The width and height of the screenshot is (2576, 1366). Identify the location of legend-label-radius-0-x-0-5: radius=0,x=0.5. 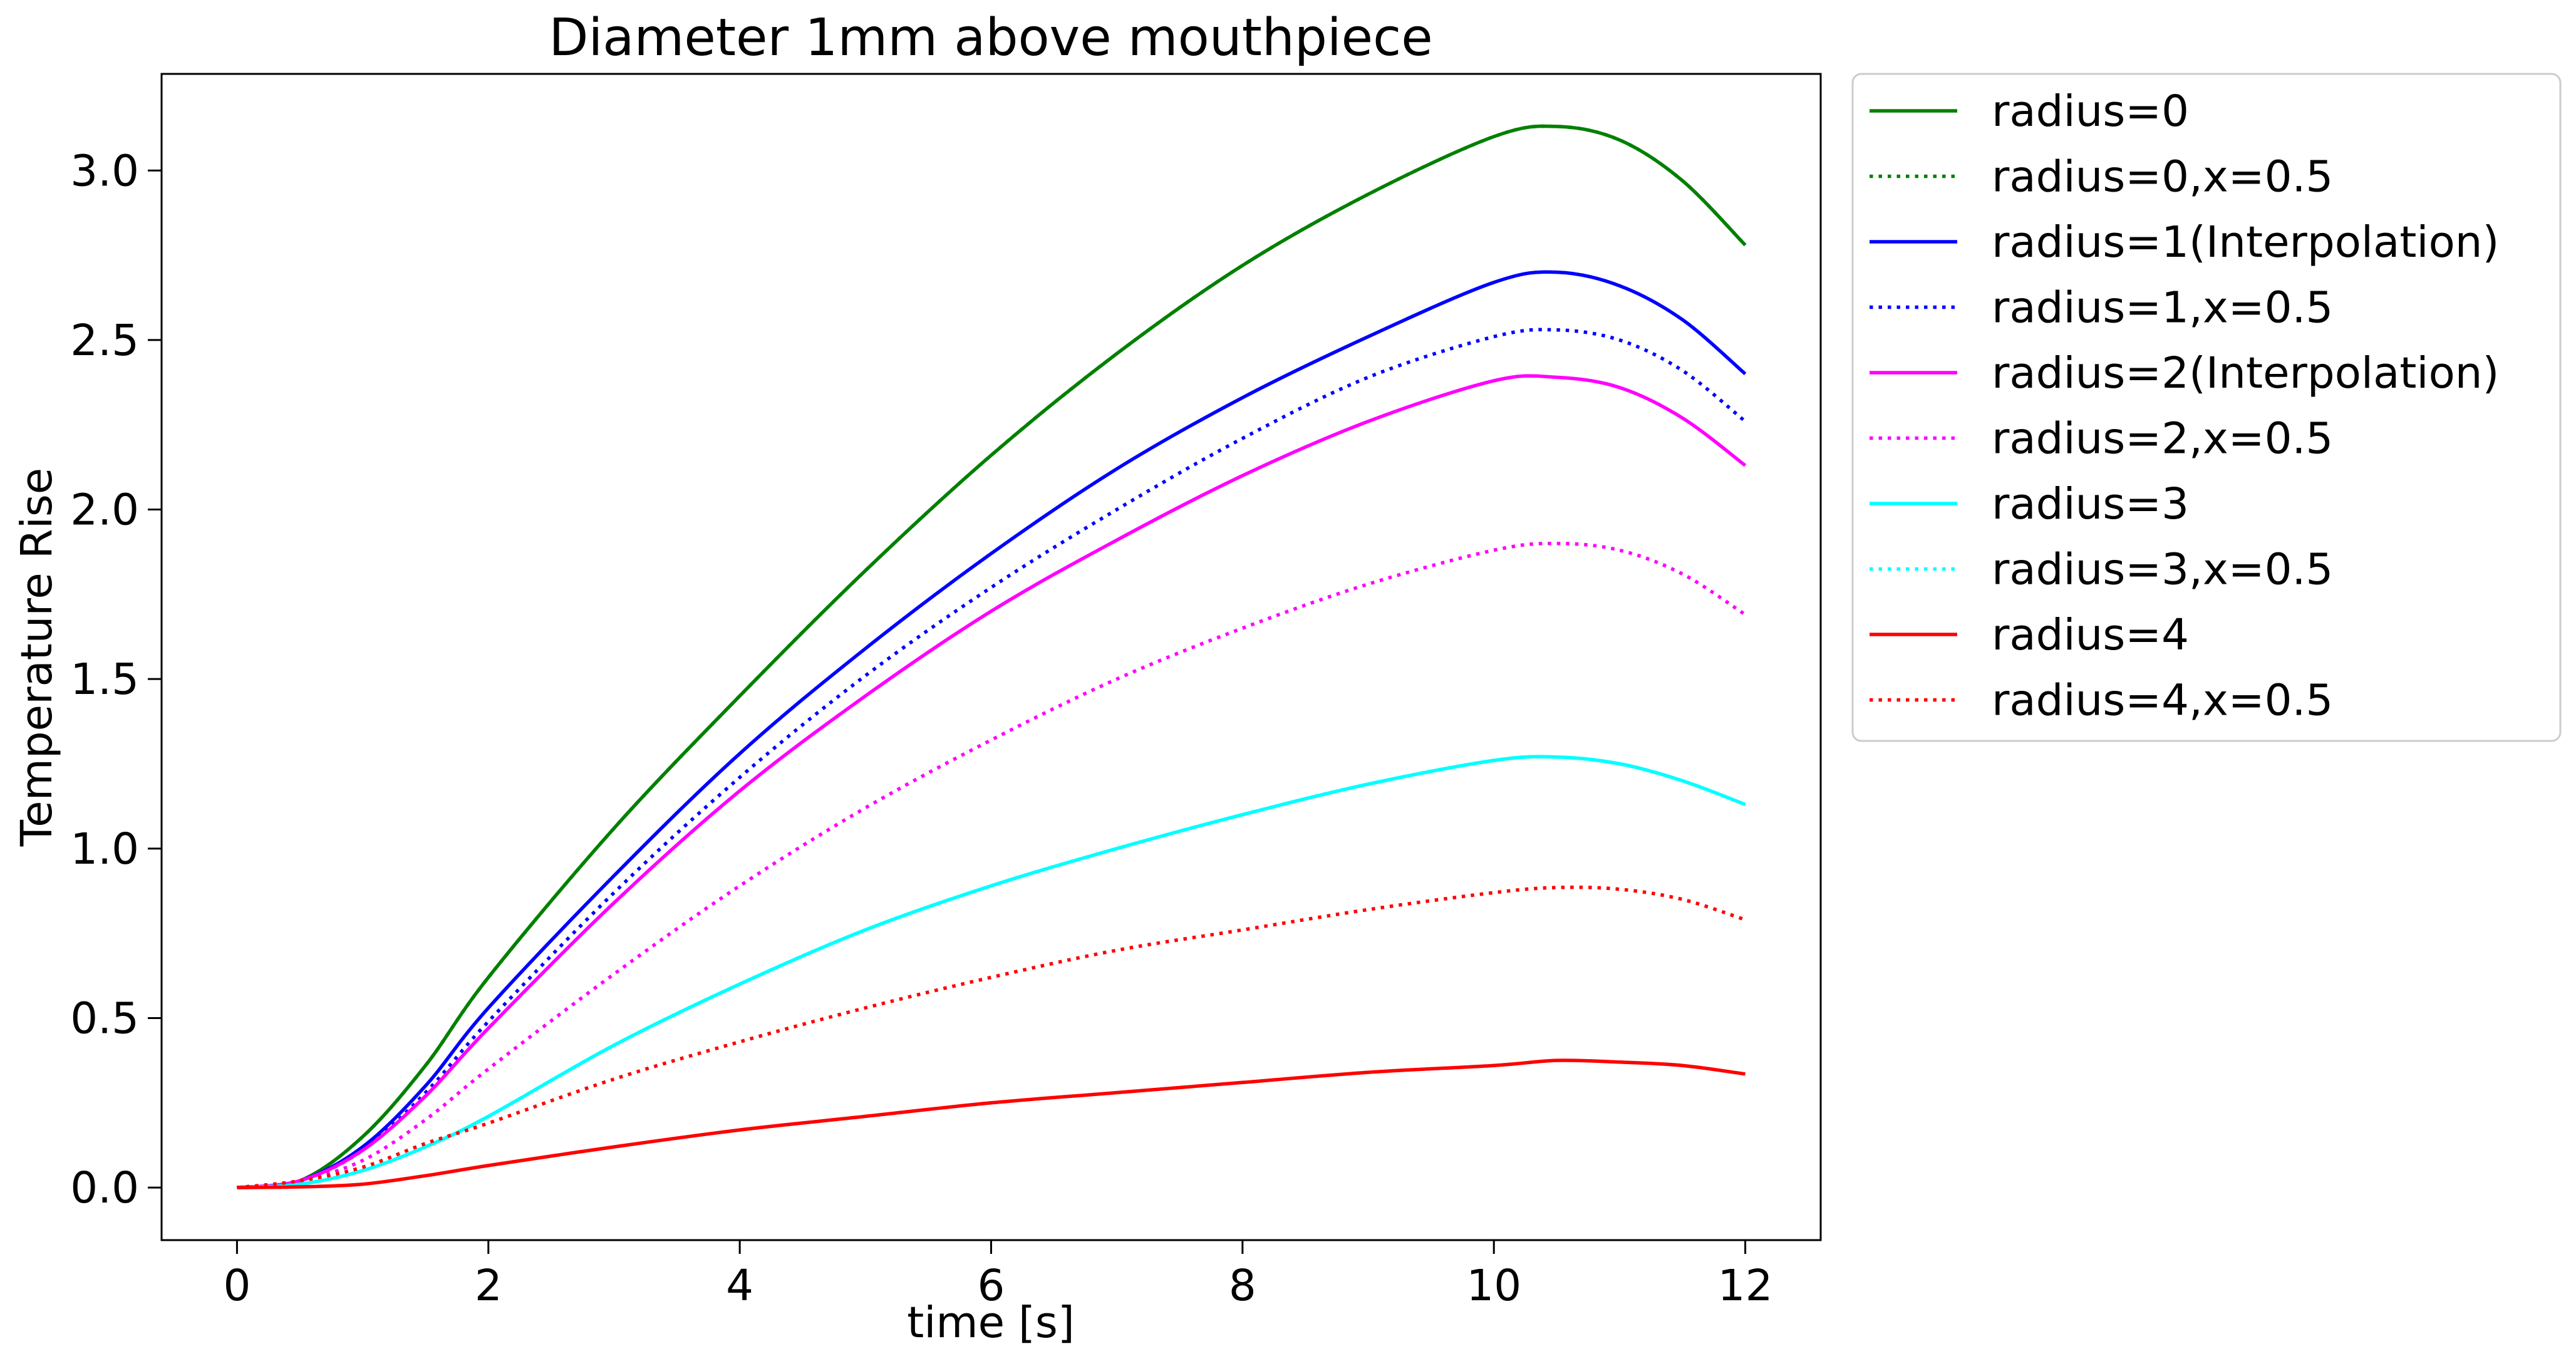
(2162, 177).